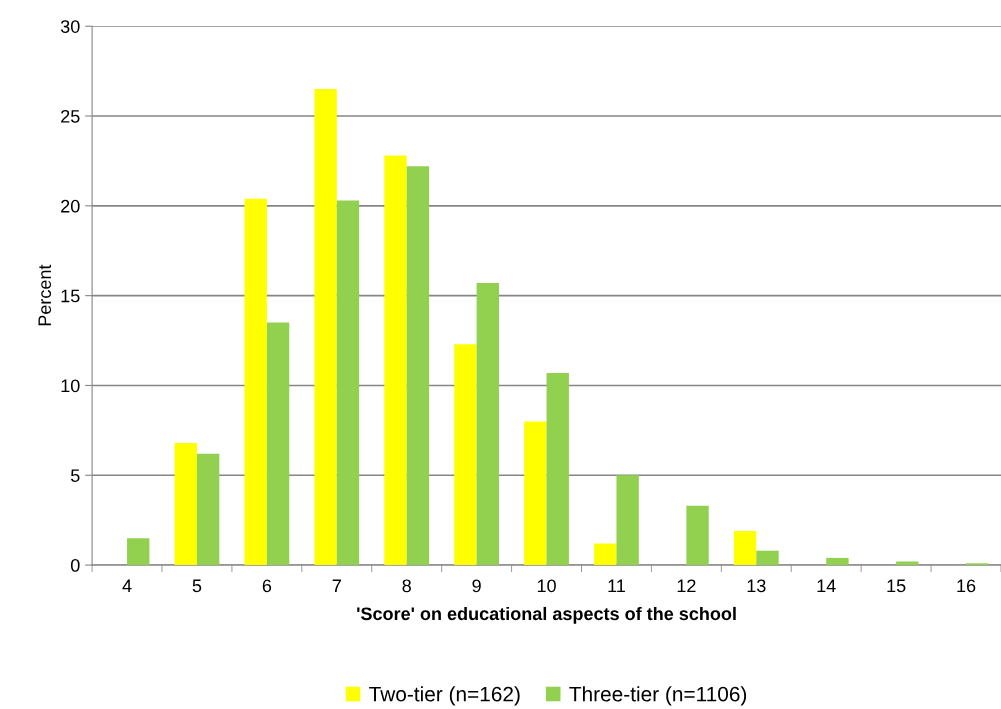  Describe the element at coordinates (70, 116) in the screenshot. I see `y-tick-label: 25` at that location.